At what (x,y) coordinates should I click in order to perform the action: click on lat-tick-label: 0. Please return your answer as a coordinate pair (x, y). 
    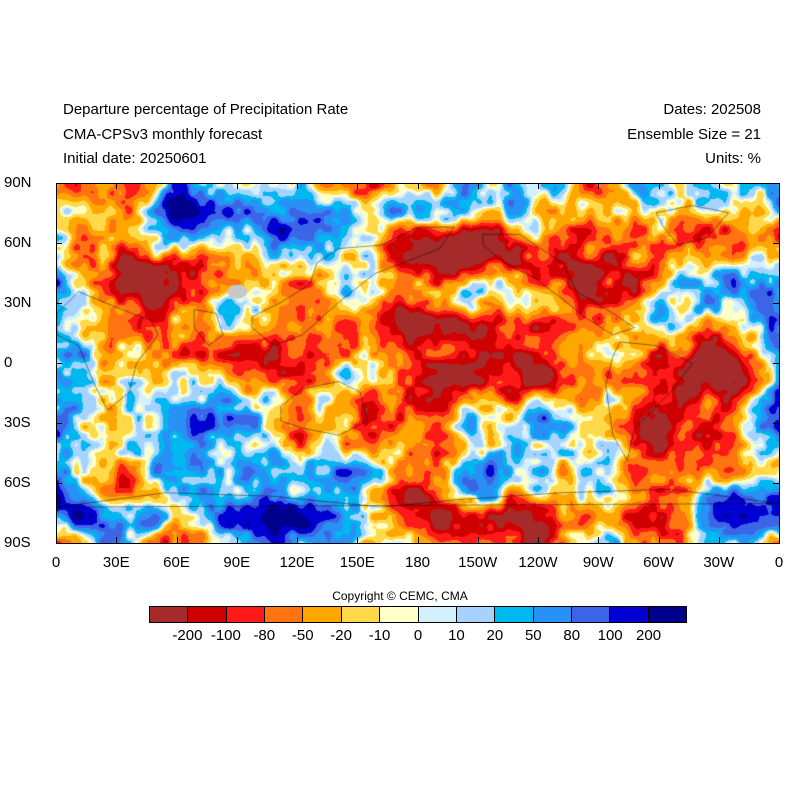
    Looking at the image, I should click on (8, 362).